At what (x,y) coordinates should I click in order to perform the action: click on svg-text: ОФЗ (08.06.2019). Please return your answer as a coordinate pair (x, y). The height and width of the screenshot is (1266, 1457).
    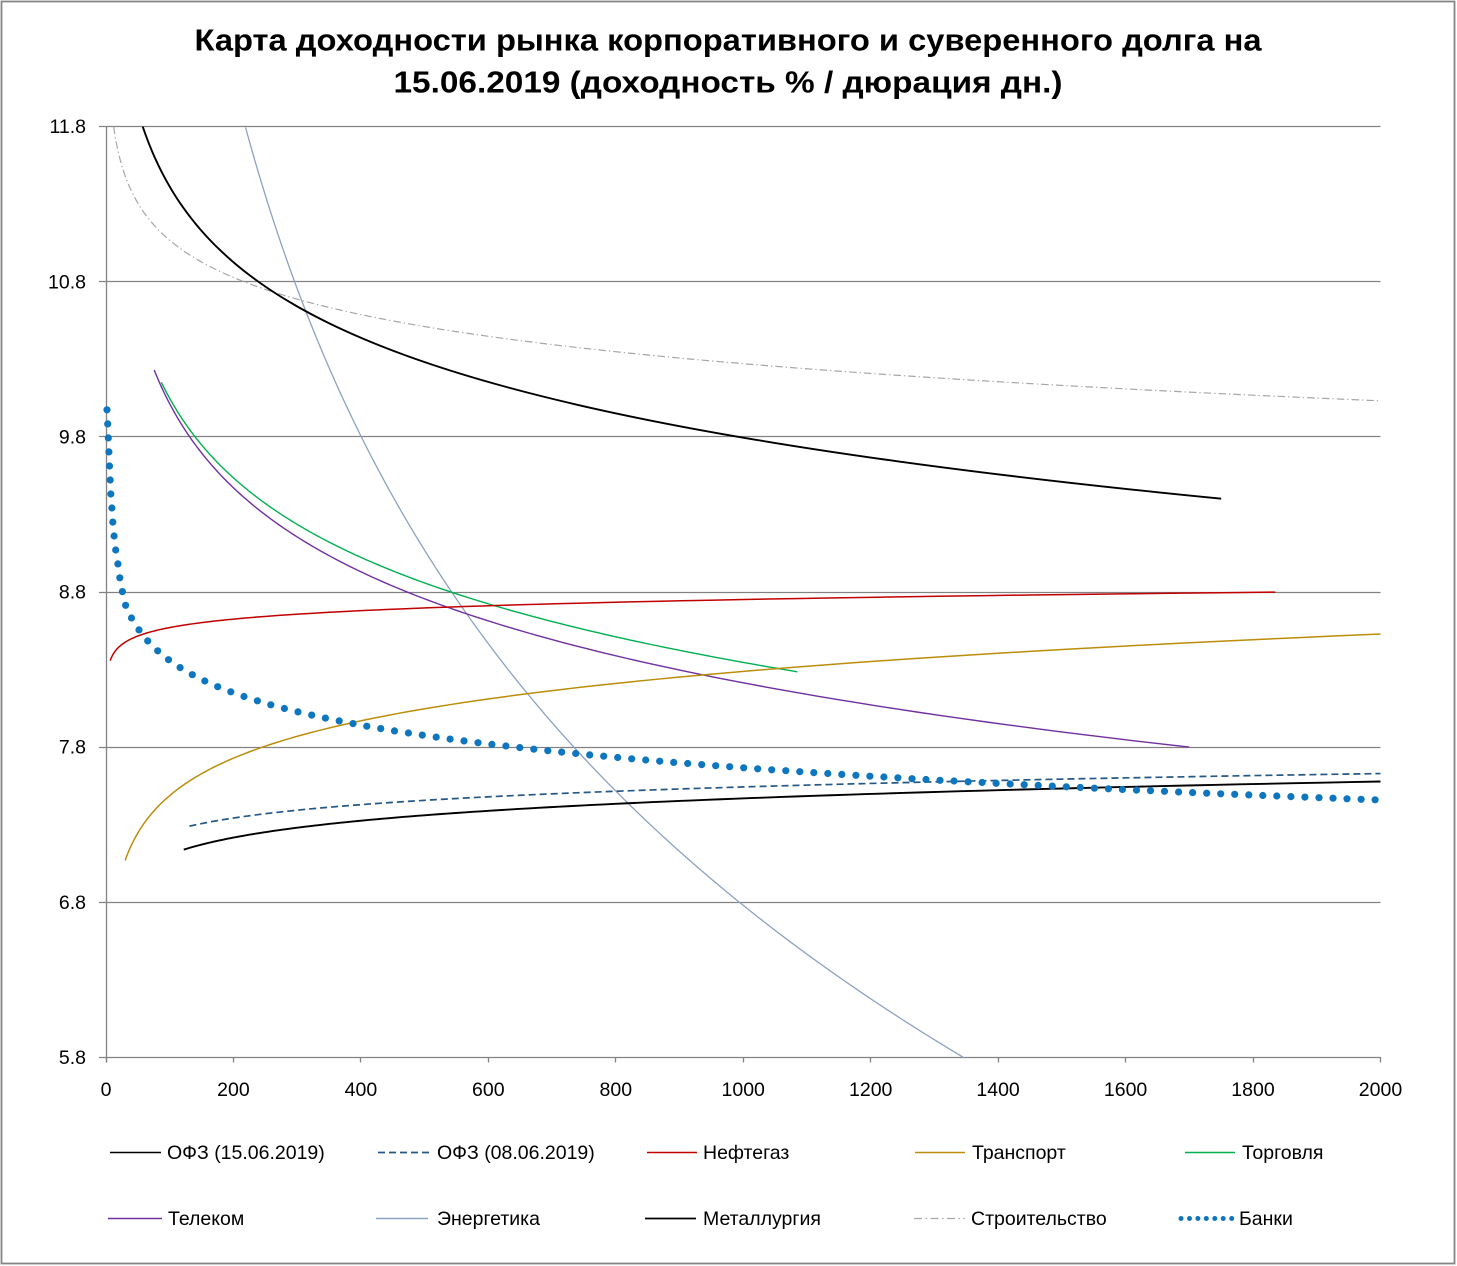
    Looking at the image, I should click on (516, 1153).